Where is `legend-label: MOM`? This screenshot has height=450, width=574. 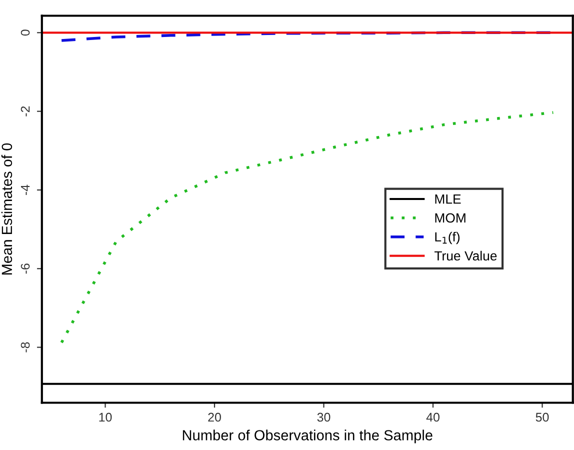 legend-label: MOM is located at coordinates (450, 218).